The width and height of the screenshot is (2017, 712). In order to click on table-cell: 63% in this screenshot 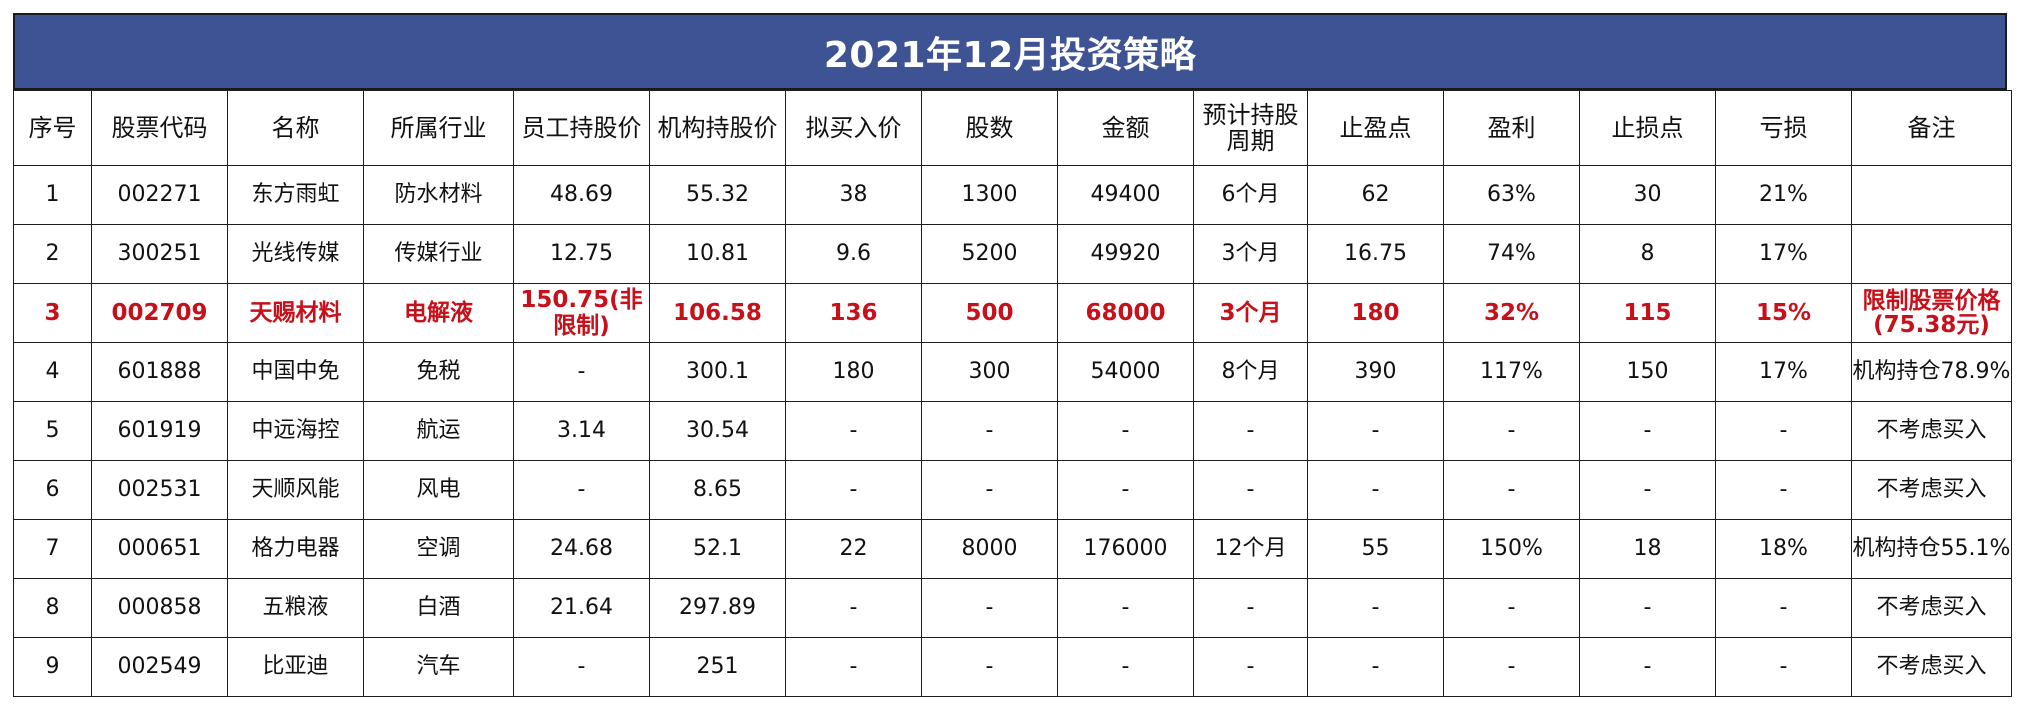, I will do `click(1511, 195)`.